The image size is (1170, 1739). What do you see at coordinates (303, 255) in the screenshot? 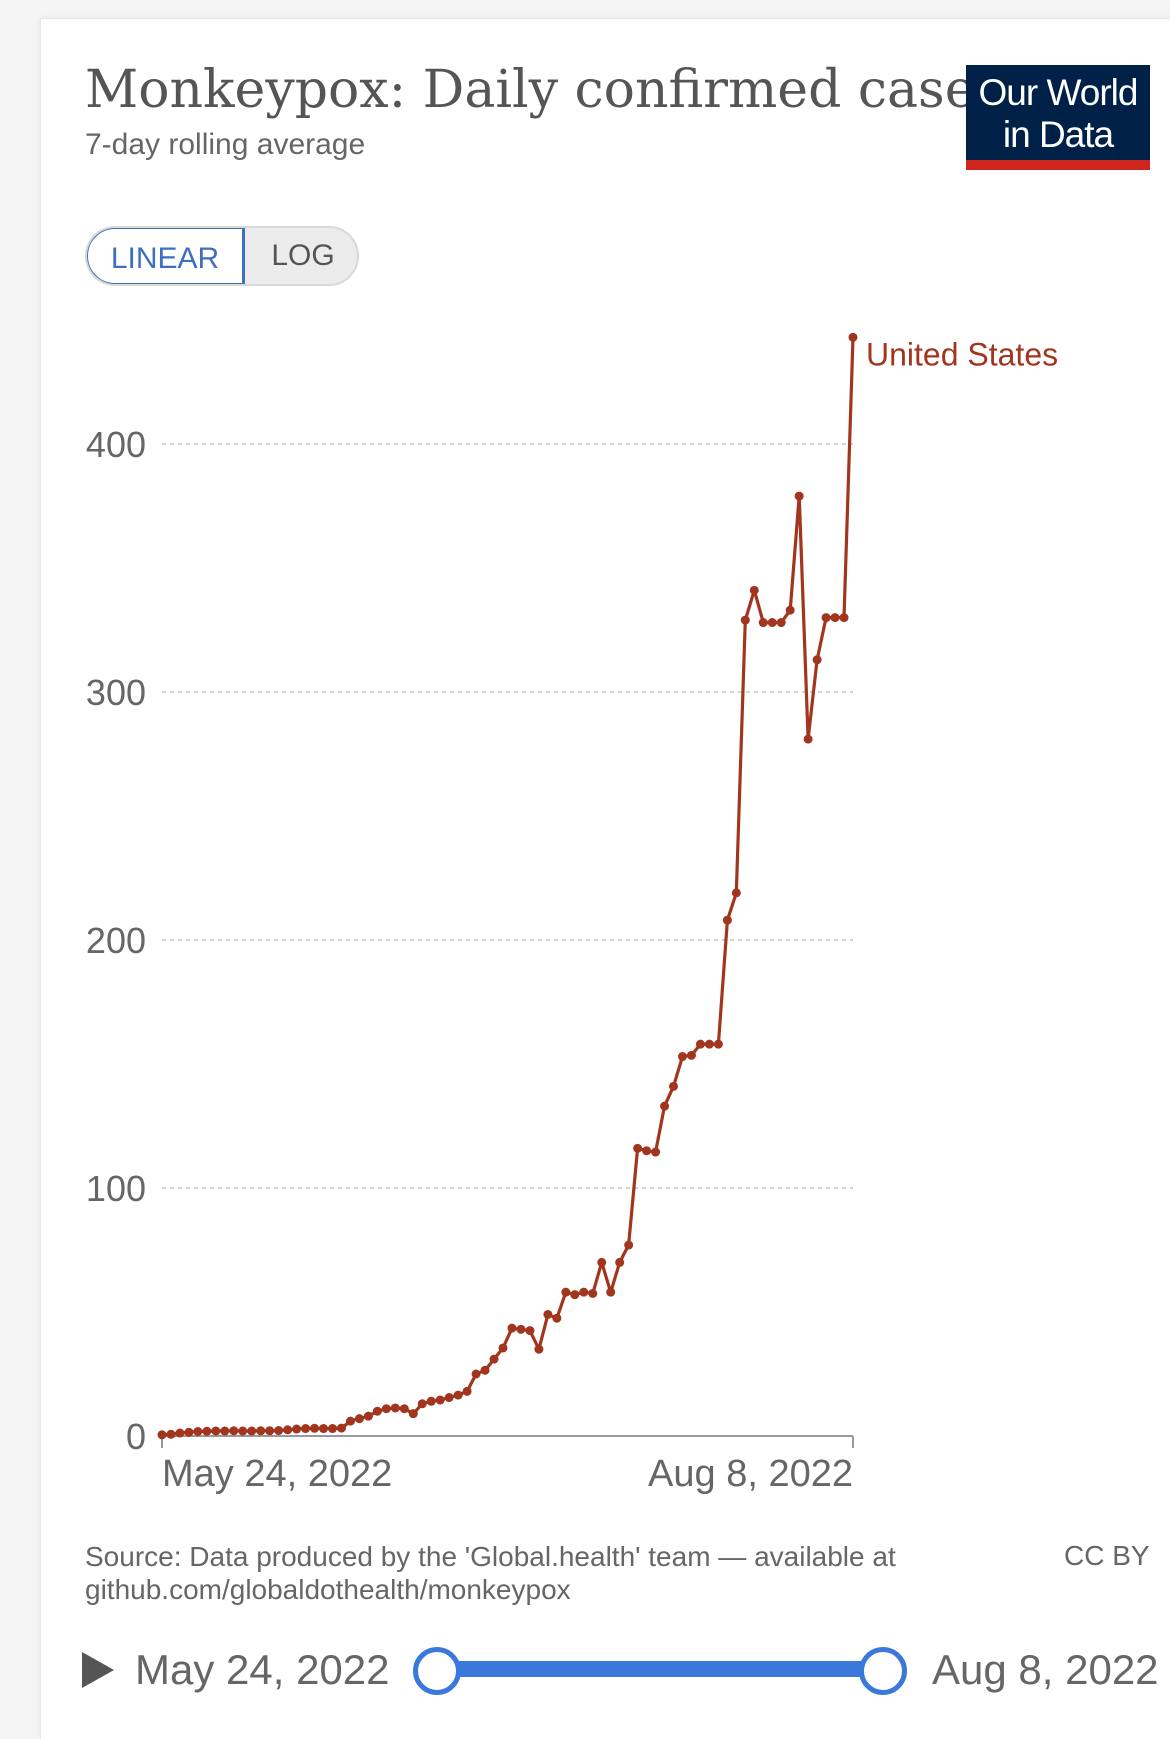
I see `log-button: LOG` at bounding box center [303, 255].